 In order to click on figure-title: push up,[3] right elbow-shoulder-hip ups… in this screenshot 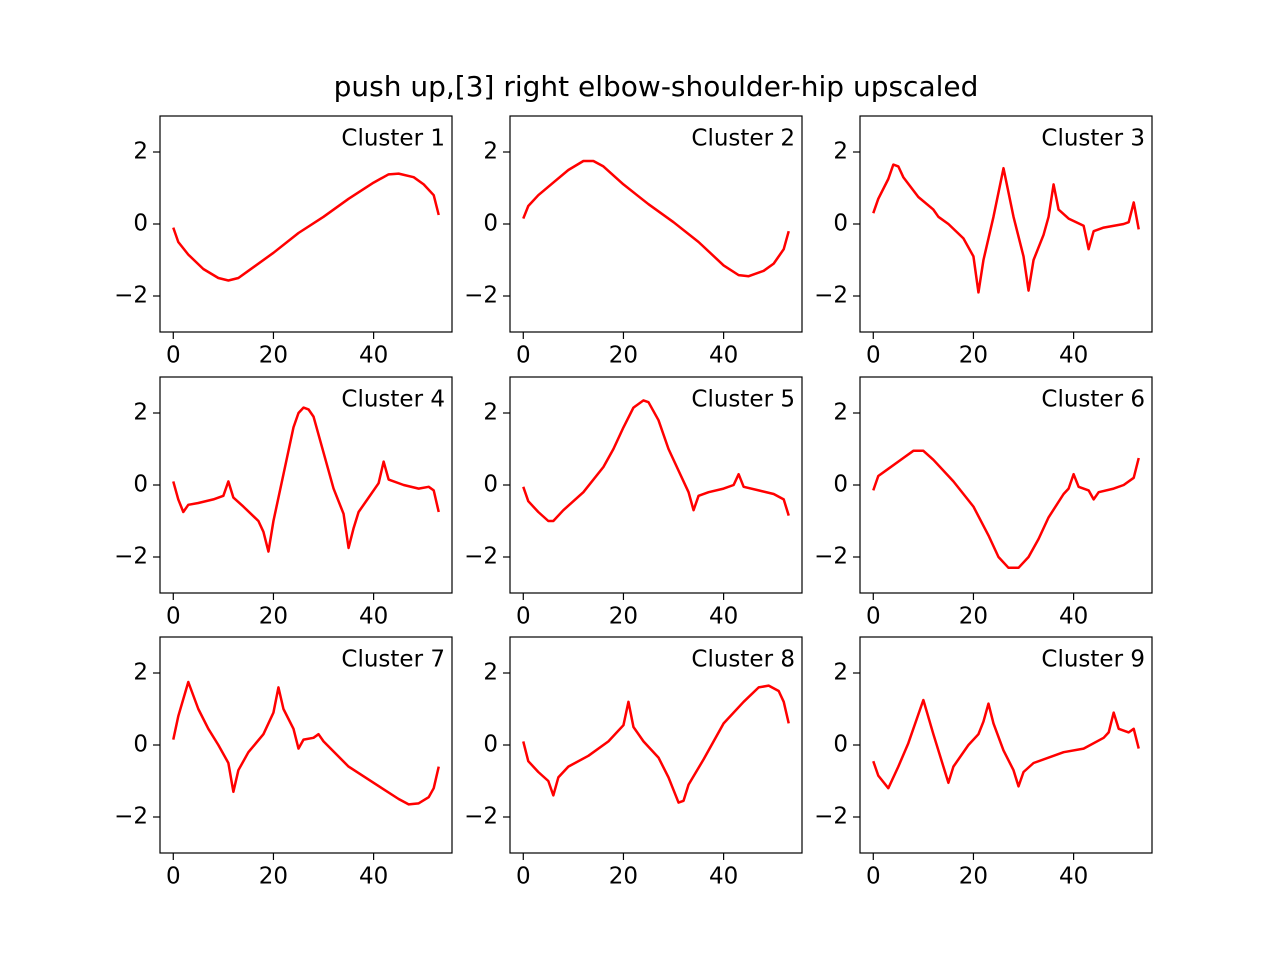, I will do `click(656, 86)`.